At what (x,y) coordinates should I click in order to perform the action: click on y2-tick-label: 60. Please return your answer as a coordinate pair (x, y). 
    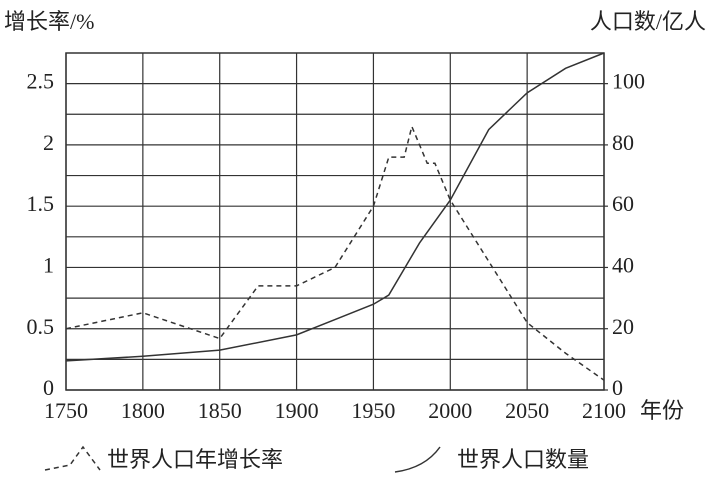
    Looking at the image, I should click on (623, 203).